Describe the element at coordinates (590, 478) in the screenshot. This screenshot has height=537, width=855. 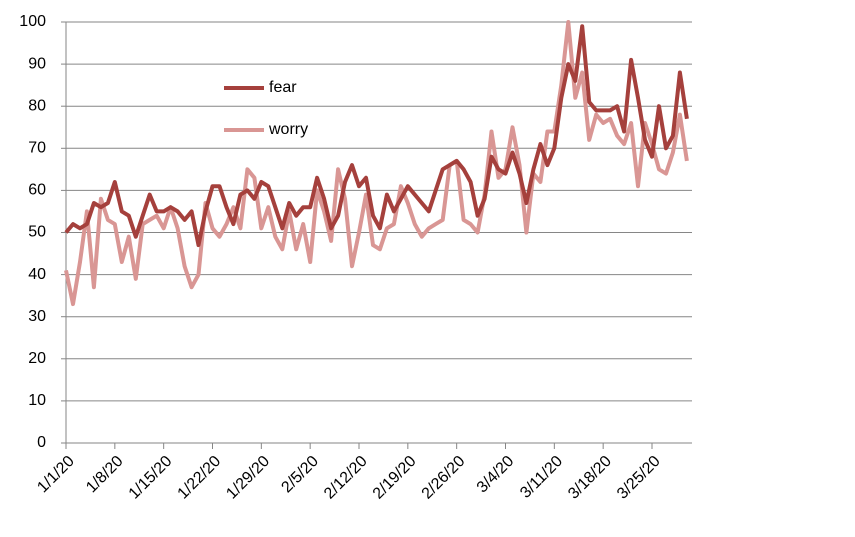
I see `x-tick-label: 3/18/20` at that location.